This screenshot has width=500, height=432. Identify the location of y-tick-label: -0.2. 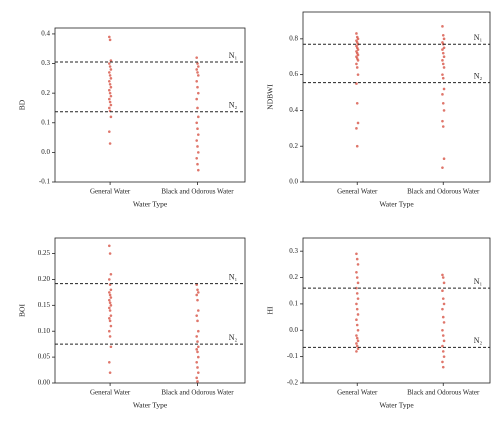
(293, 383).